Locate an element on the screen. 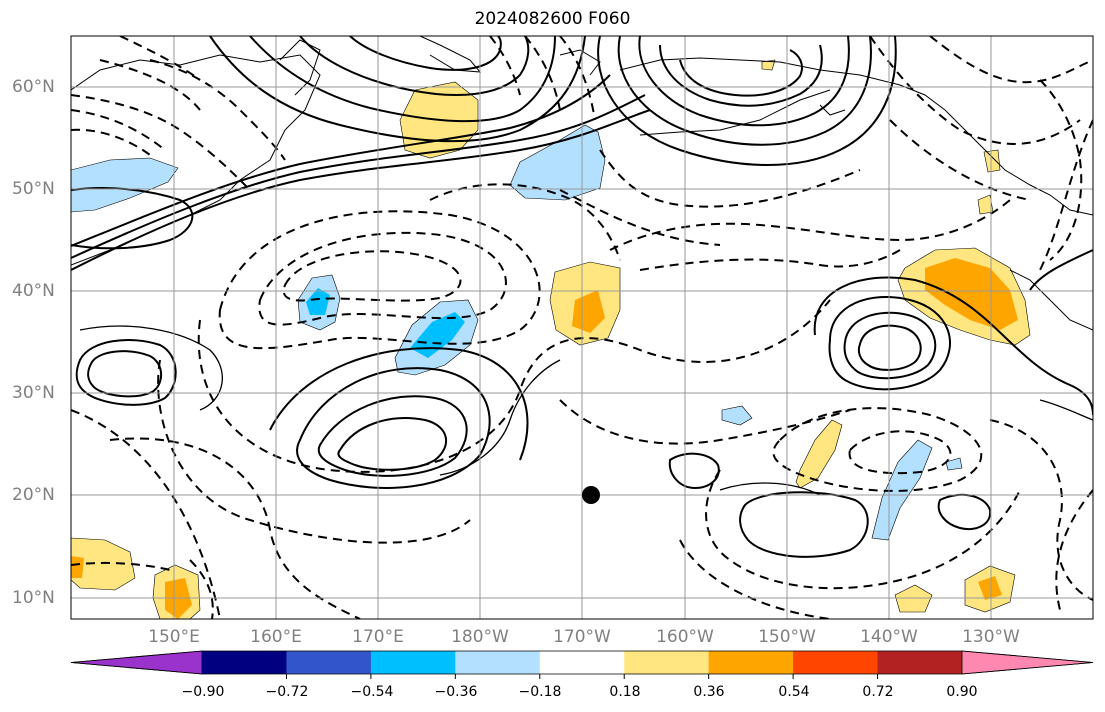 Image resolution: width=1105 pixels, height=712 pixels. colorbar-label: −0.72 is located at coordinates (287, 692).